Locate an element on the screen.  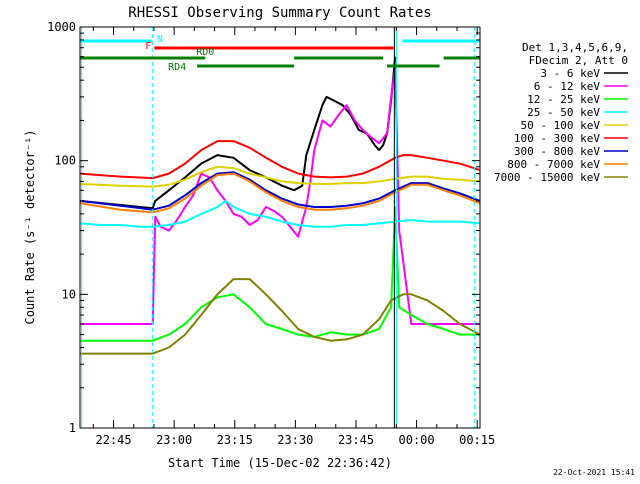
series-line-300-800-kev is located at coordinates (280, 191).